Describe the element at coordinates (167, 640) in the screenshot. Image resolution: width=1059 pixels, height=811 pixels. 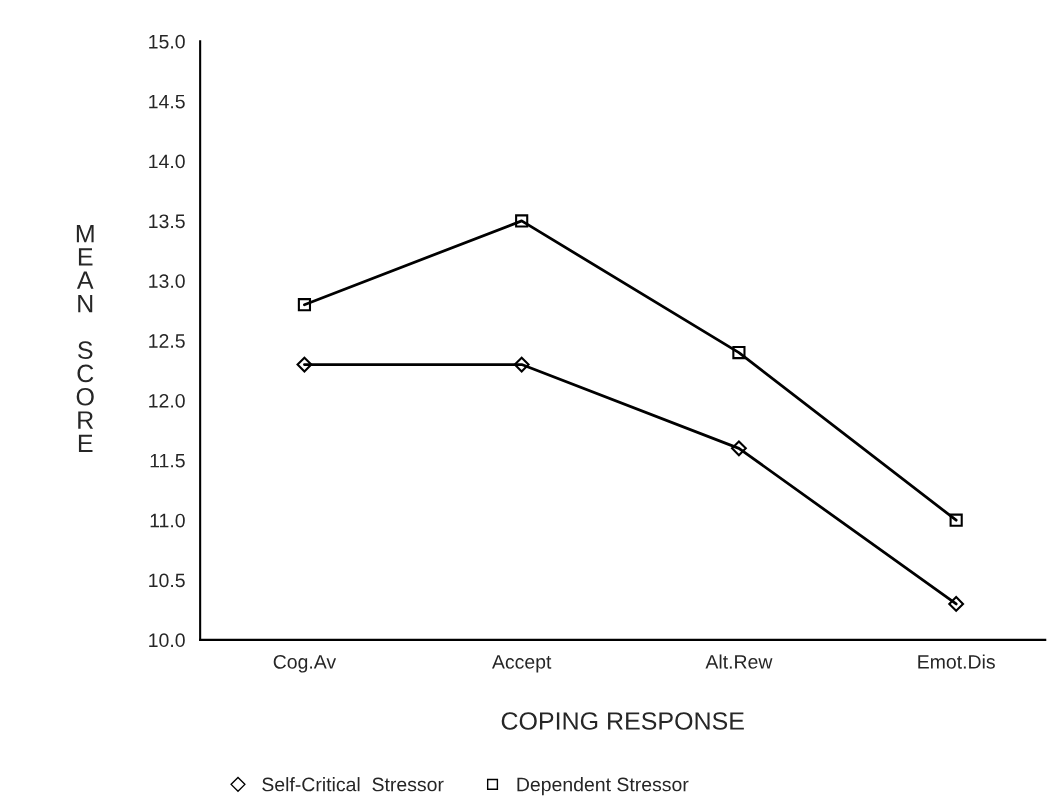
I see `y-tick-label: 10.0` at that location.